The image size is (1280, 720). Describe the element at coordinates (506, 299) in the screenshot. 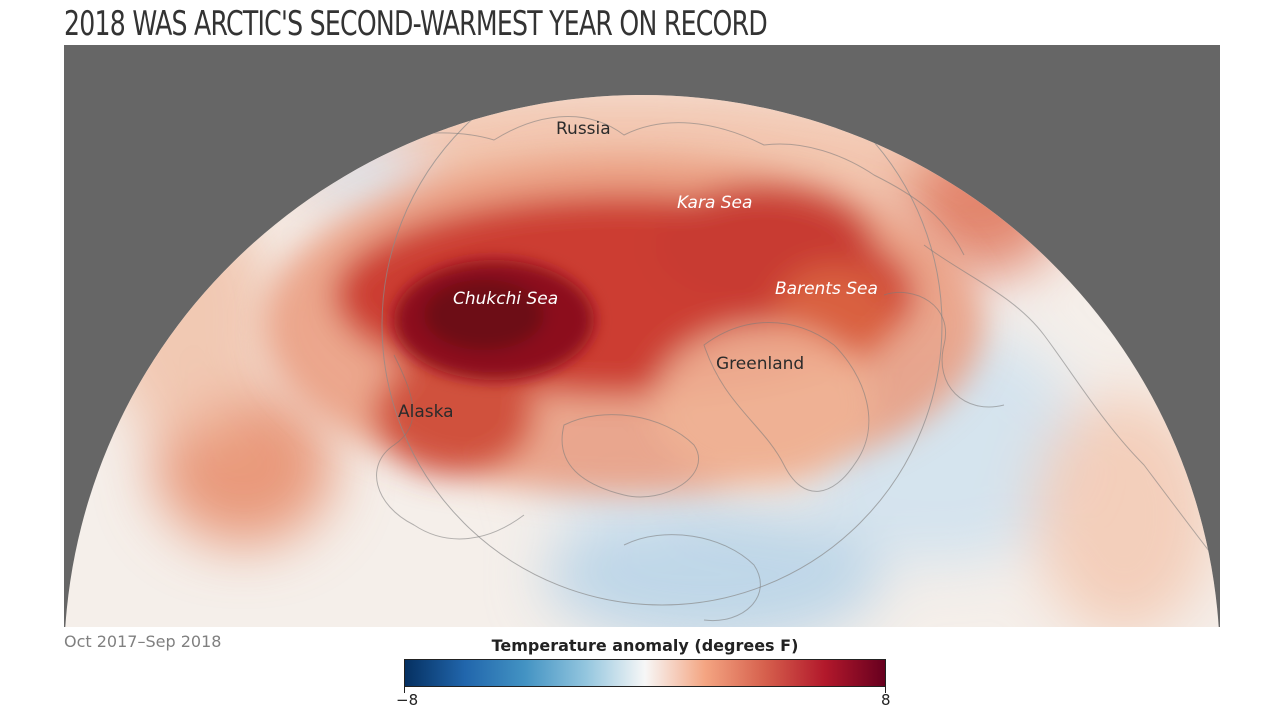

I see `label-chukchi-sea: Chukchi Sea` at that location.